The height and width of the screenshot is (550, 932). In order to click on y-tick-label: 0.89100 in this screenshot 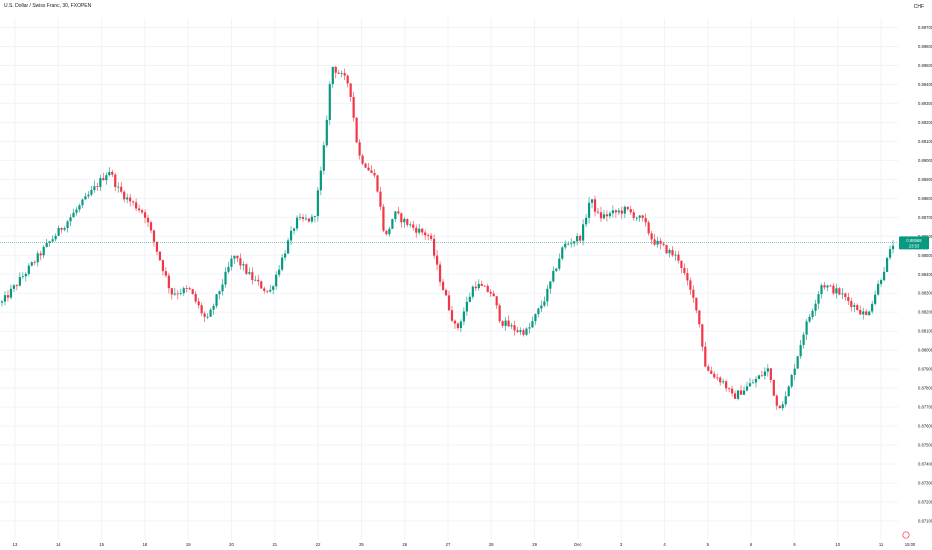, I will do `click(925, 141)`.